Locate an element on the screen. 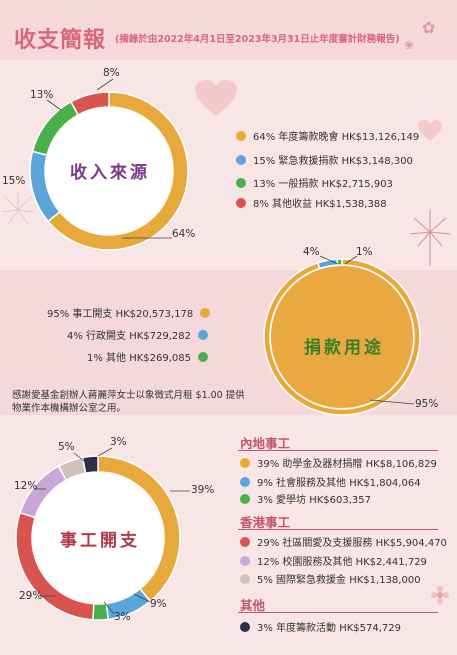  income-legend-item: 8% 其他收益 HK$1,538,388 is located at coordinates (311, 202).